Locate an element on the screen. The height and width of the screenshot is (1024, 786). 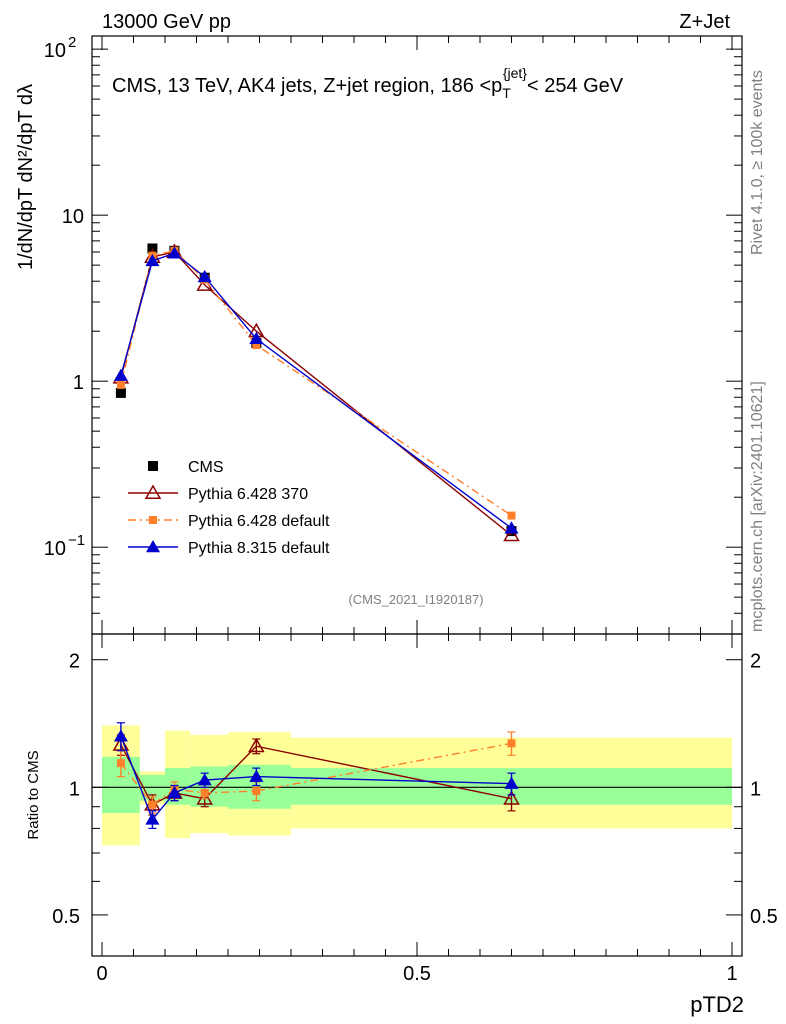
legend-entry: Pythia 6.428 default is located at coordinates (229, 521).